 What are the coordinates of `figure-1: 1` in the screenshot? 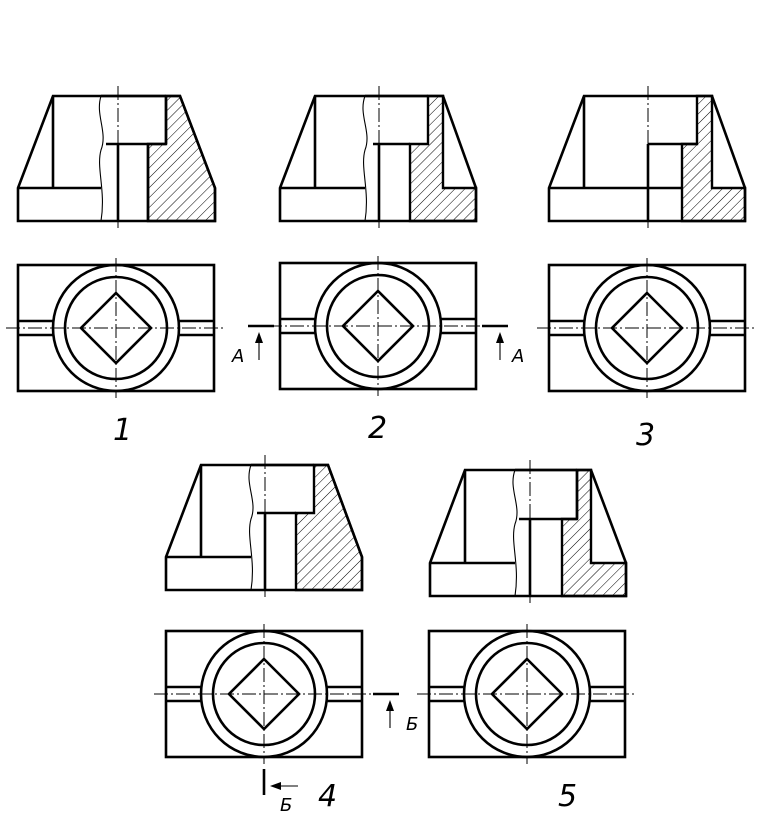 It's located at (116, 267).